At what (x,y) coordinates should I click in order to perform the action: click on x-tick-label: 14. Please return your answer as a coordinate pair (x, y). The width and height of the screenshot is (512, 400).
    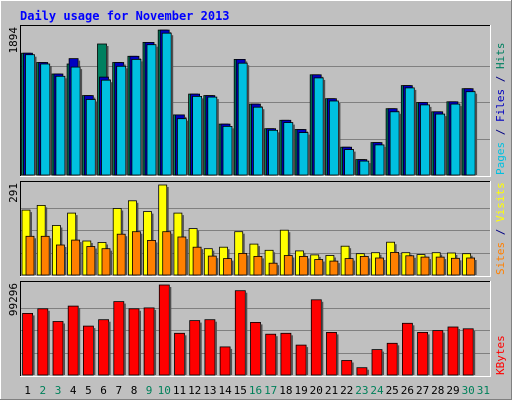
    Looking at the image, I should click on (225, 390).